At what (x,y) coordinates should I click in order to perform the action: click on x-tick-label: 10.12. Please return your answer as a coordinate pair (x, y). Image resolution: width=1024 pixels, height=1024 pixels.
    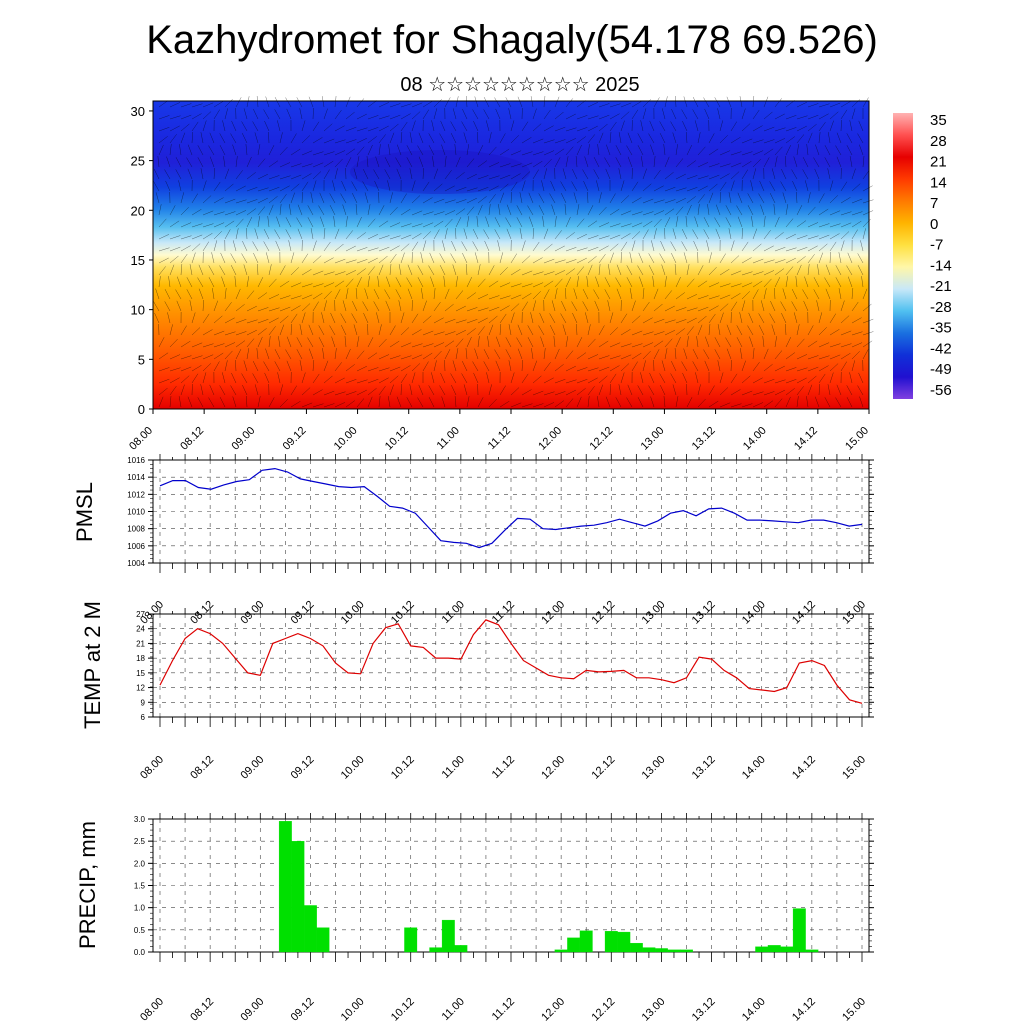
    Looking at the image, I should click on (397, 439).